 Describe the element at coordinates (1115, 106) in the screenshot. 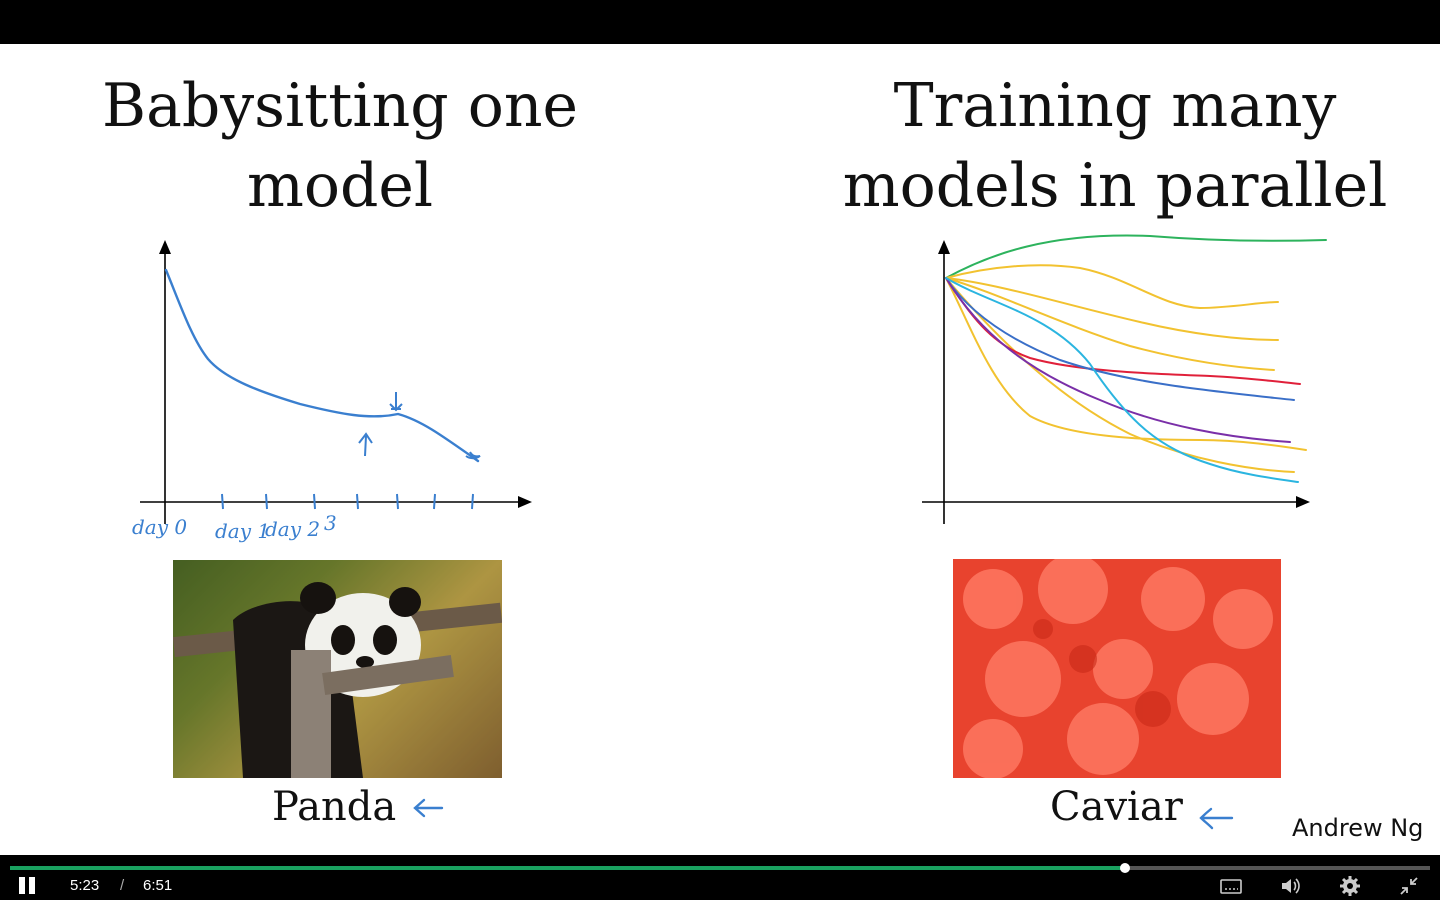

I see `right-title-line-1: Training many` at that location.